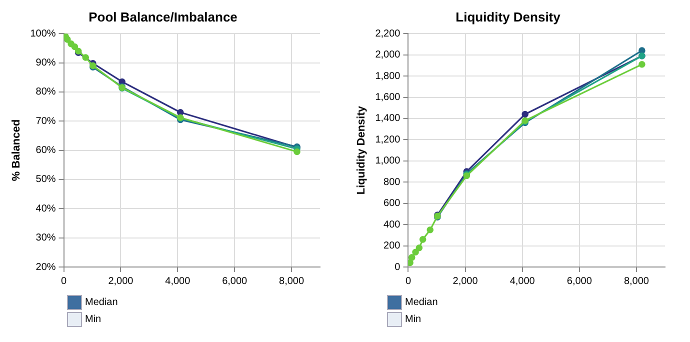 The image size is (690, 342). I want to click on y-tick-label: 800, so click(392, 182).